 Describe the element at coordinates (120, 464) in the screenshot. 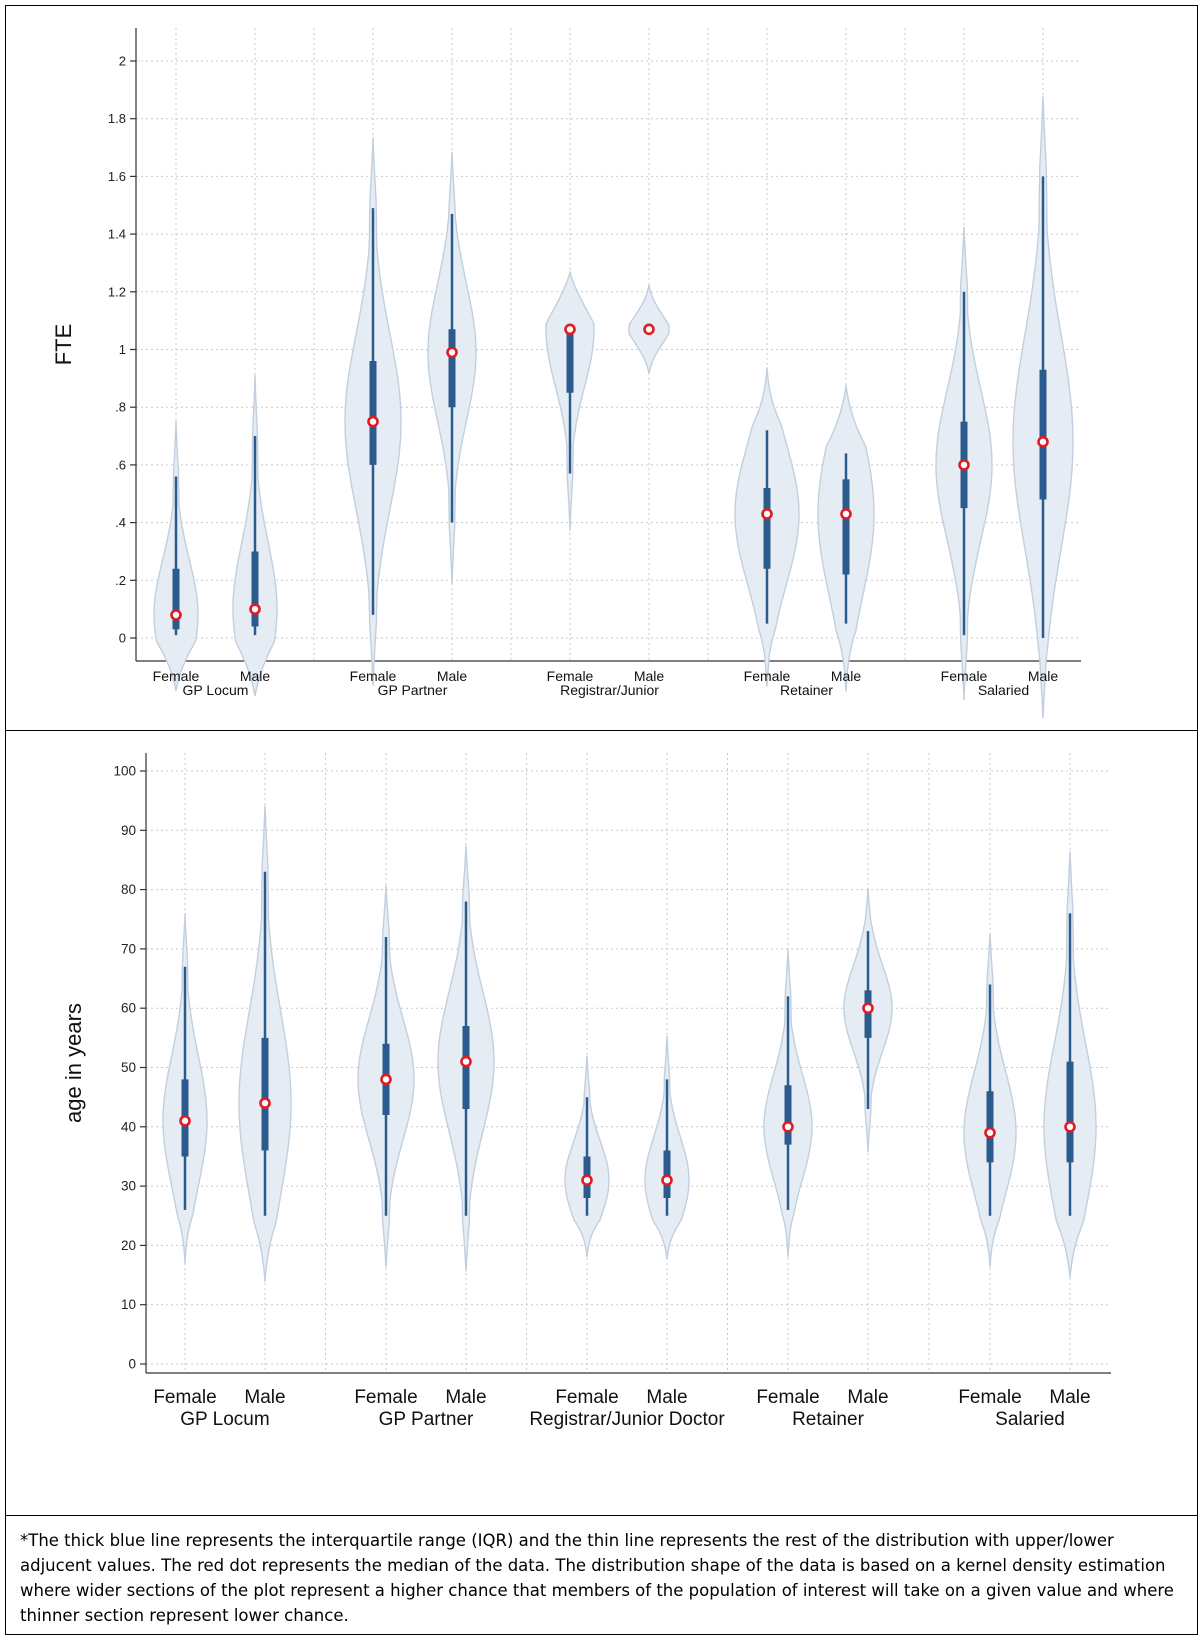

I see `y-tick-label: .6` at that location.